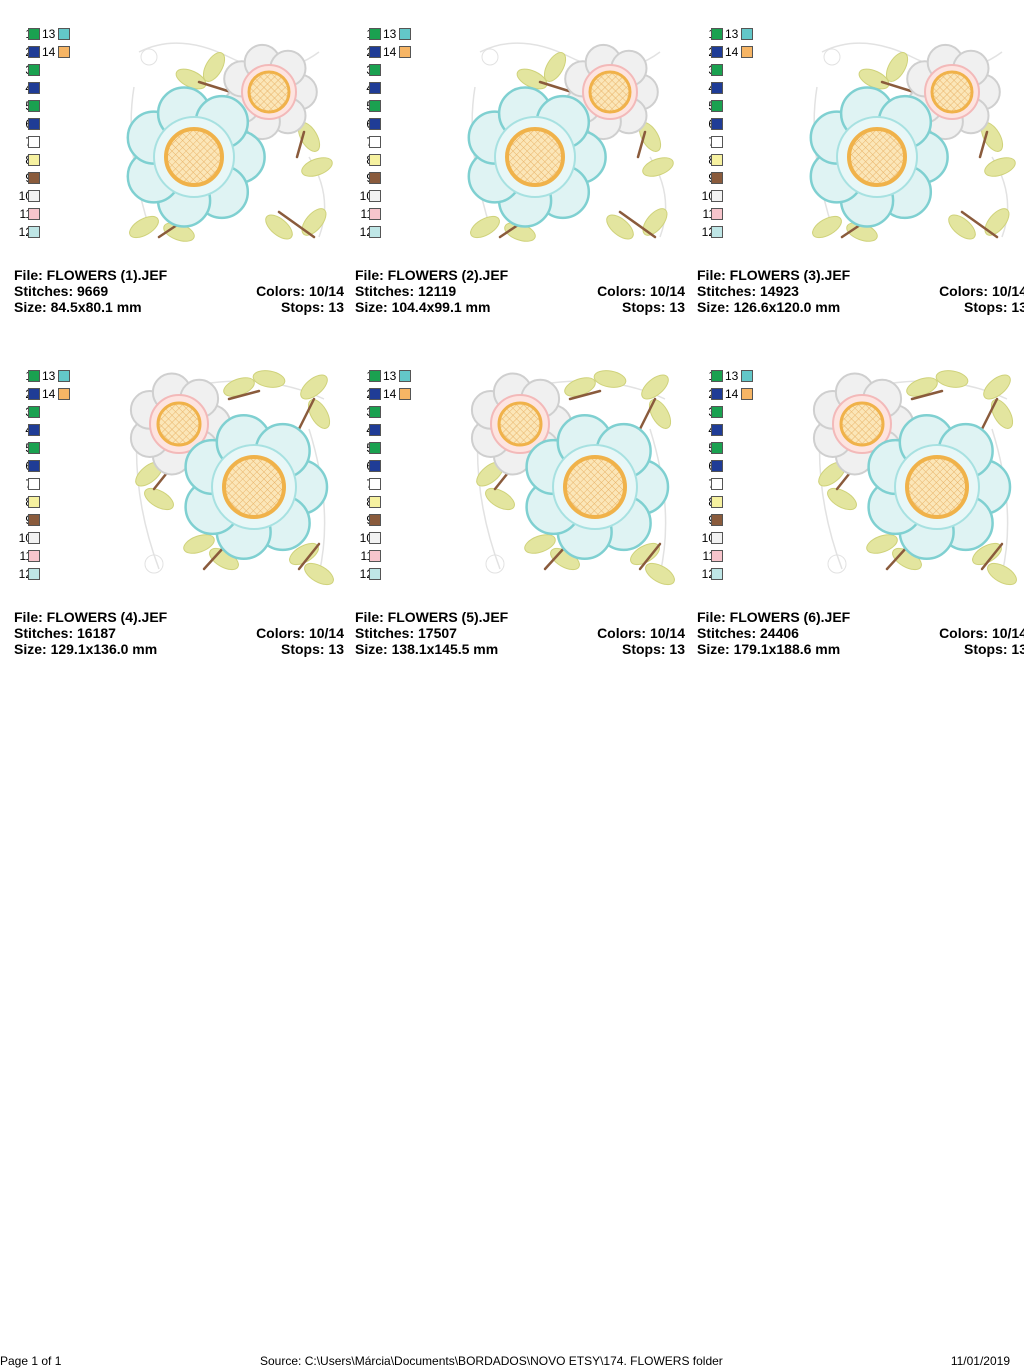 The width and height of the screenshot is (1024, 1370). I want to click on design-size: Size: 126.6x120.0 mm, so click(769, 307).